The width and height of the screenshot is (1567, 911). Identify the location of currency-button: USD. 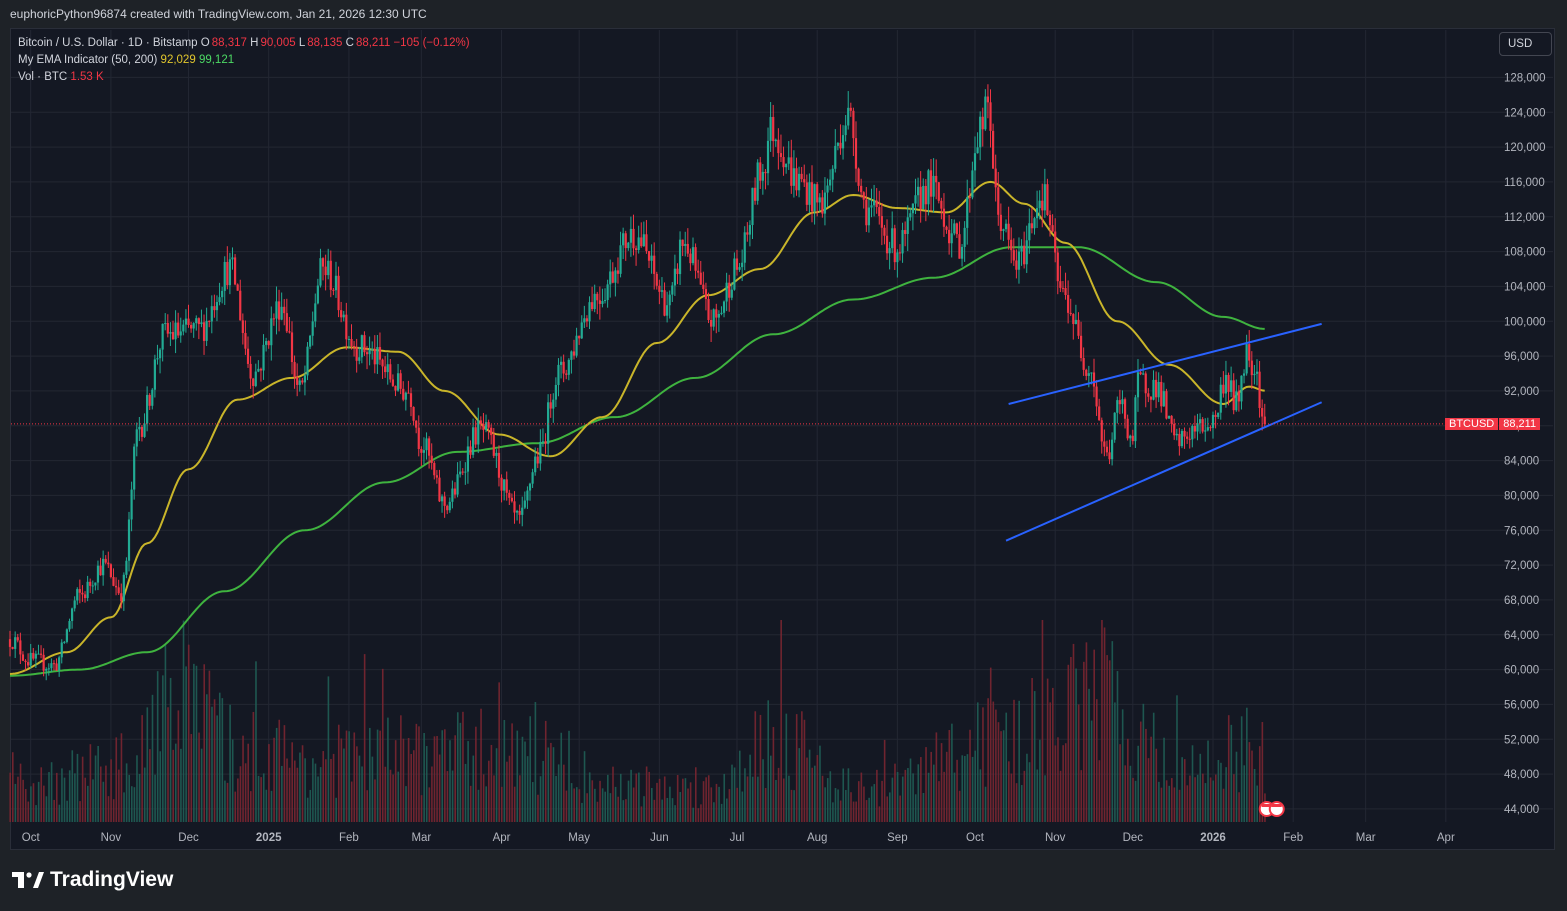
(1525, 44).